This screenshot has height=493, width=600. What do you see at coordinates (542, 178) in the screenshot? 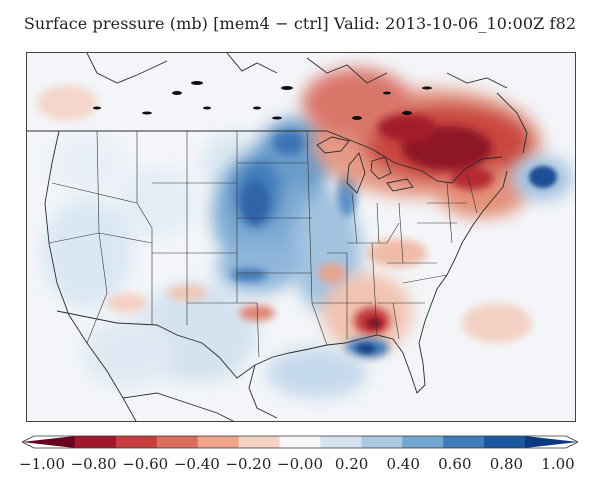
I see `anomaly-atlantic-low` at bounding box center [542, 178].